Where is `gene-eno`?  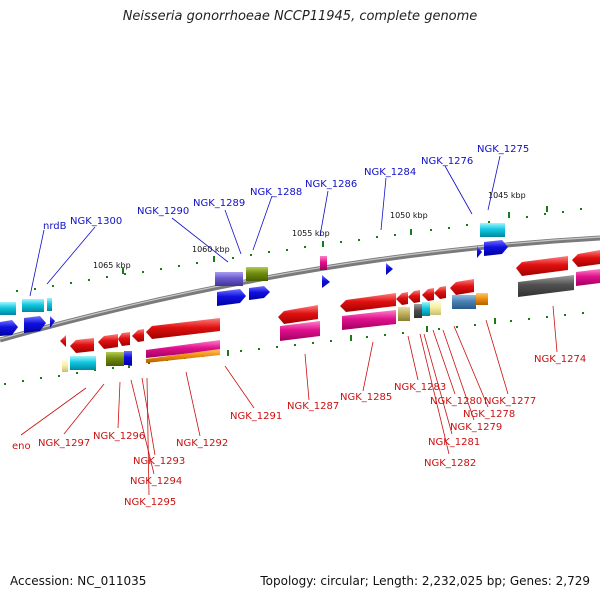 gene-eno is located at coordinates (63, 341).